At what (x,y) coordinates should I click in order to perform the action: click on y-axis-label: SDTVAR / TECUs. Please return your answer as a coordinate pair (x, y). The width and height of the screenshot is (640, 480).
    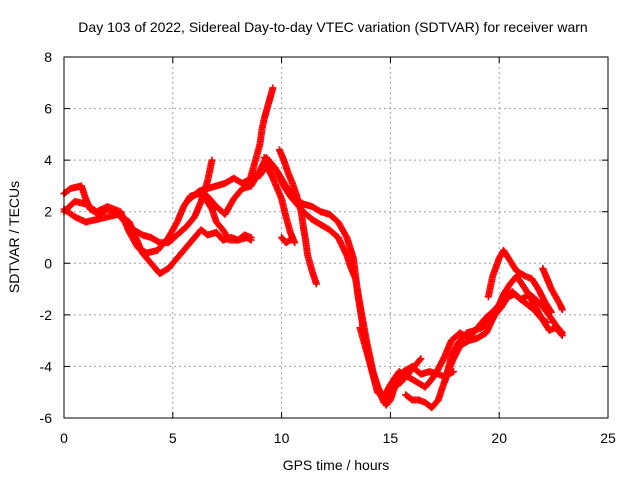
    Looking at the image, I should click on (14, 237).